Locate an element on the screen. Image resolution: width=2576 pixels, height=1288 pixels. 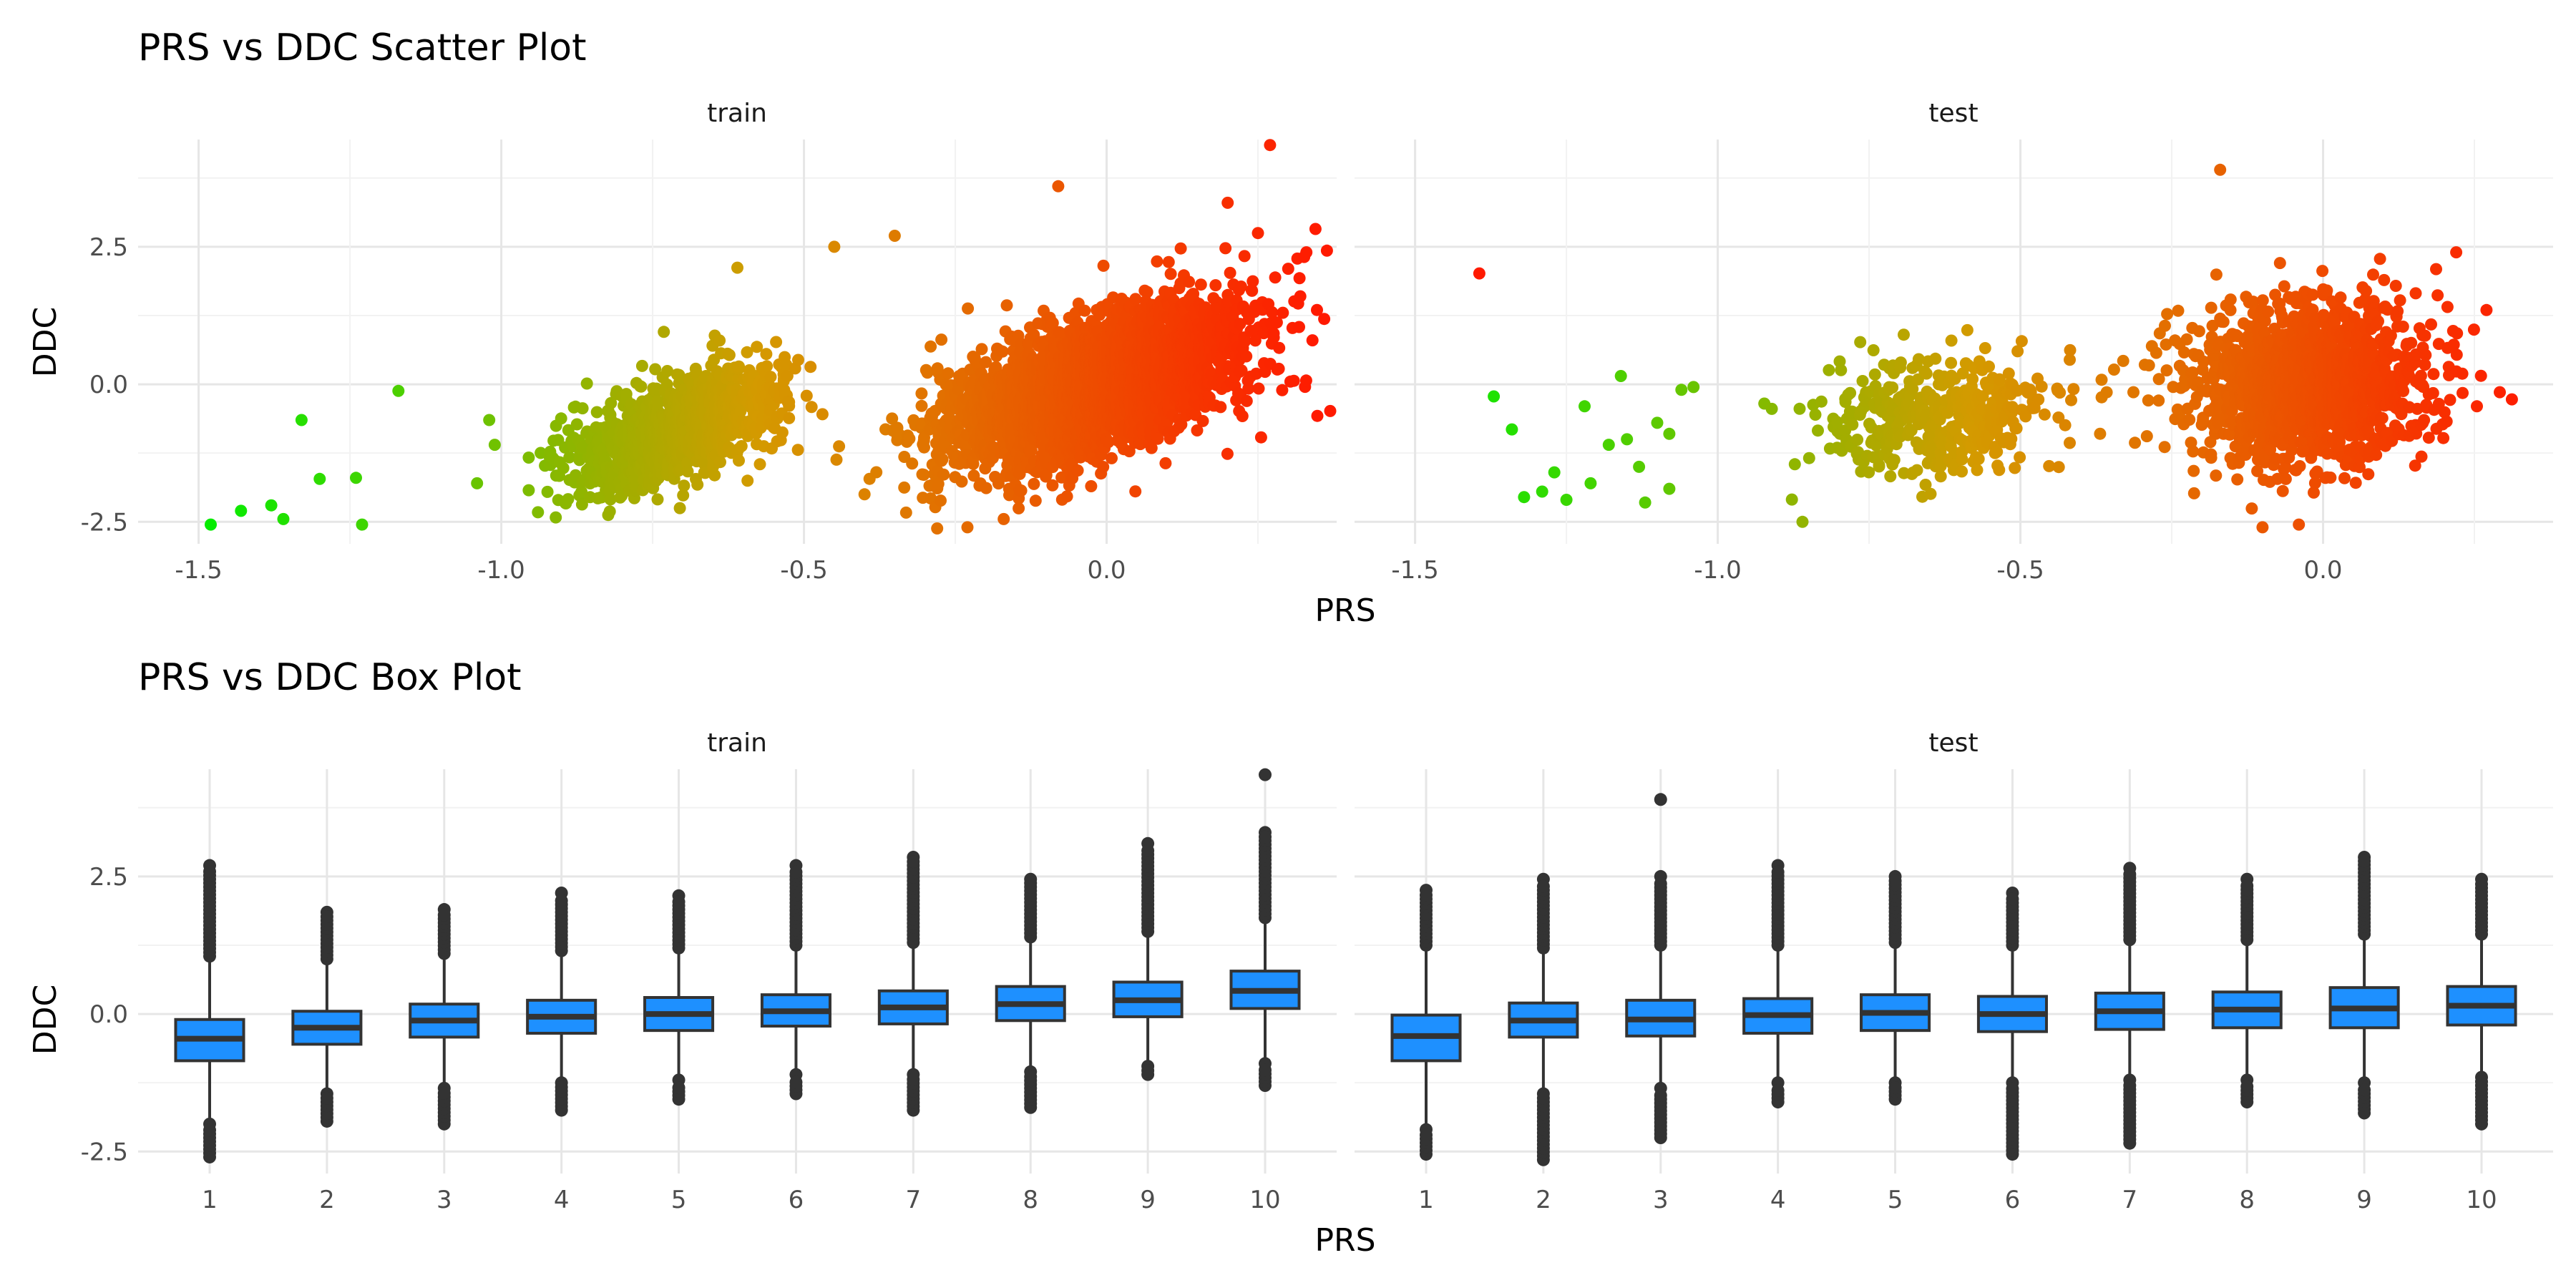
scatter-train-y-tick-label: -2.5 is located at coordinates (104, 522).